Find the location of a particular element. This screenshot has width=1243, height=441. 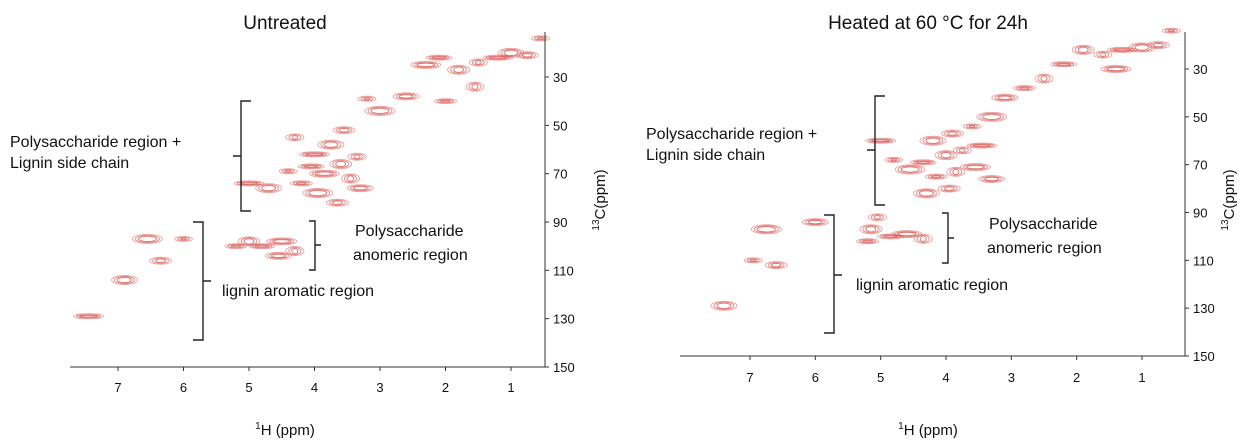

side-chain-bracket is located at coordinates (242, 156).